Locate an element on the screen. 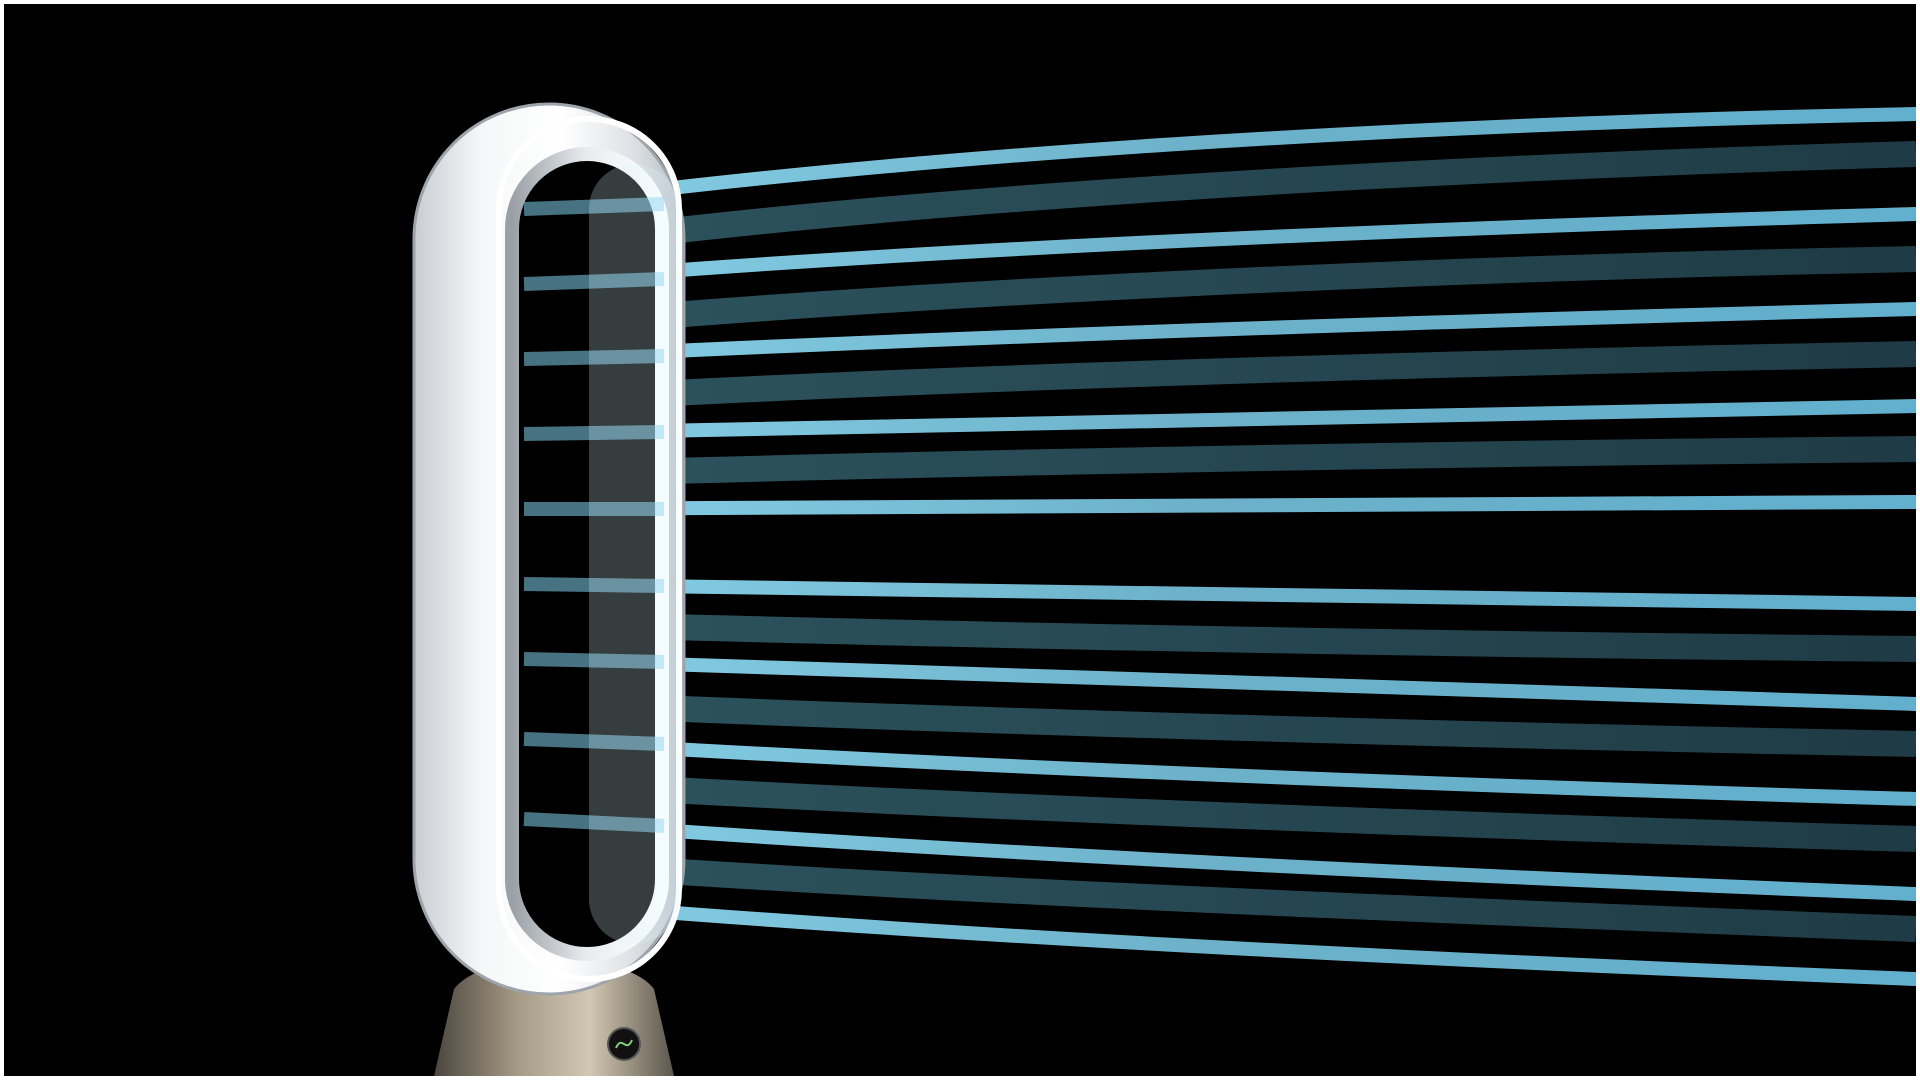 This screenshot has height=1080, width=1920. fan-loop-front-glass is located at coordinates (634, 554).